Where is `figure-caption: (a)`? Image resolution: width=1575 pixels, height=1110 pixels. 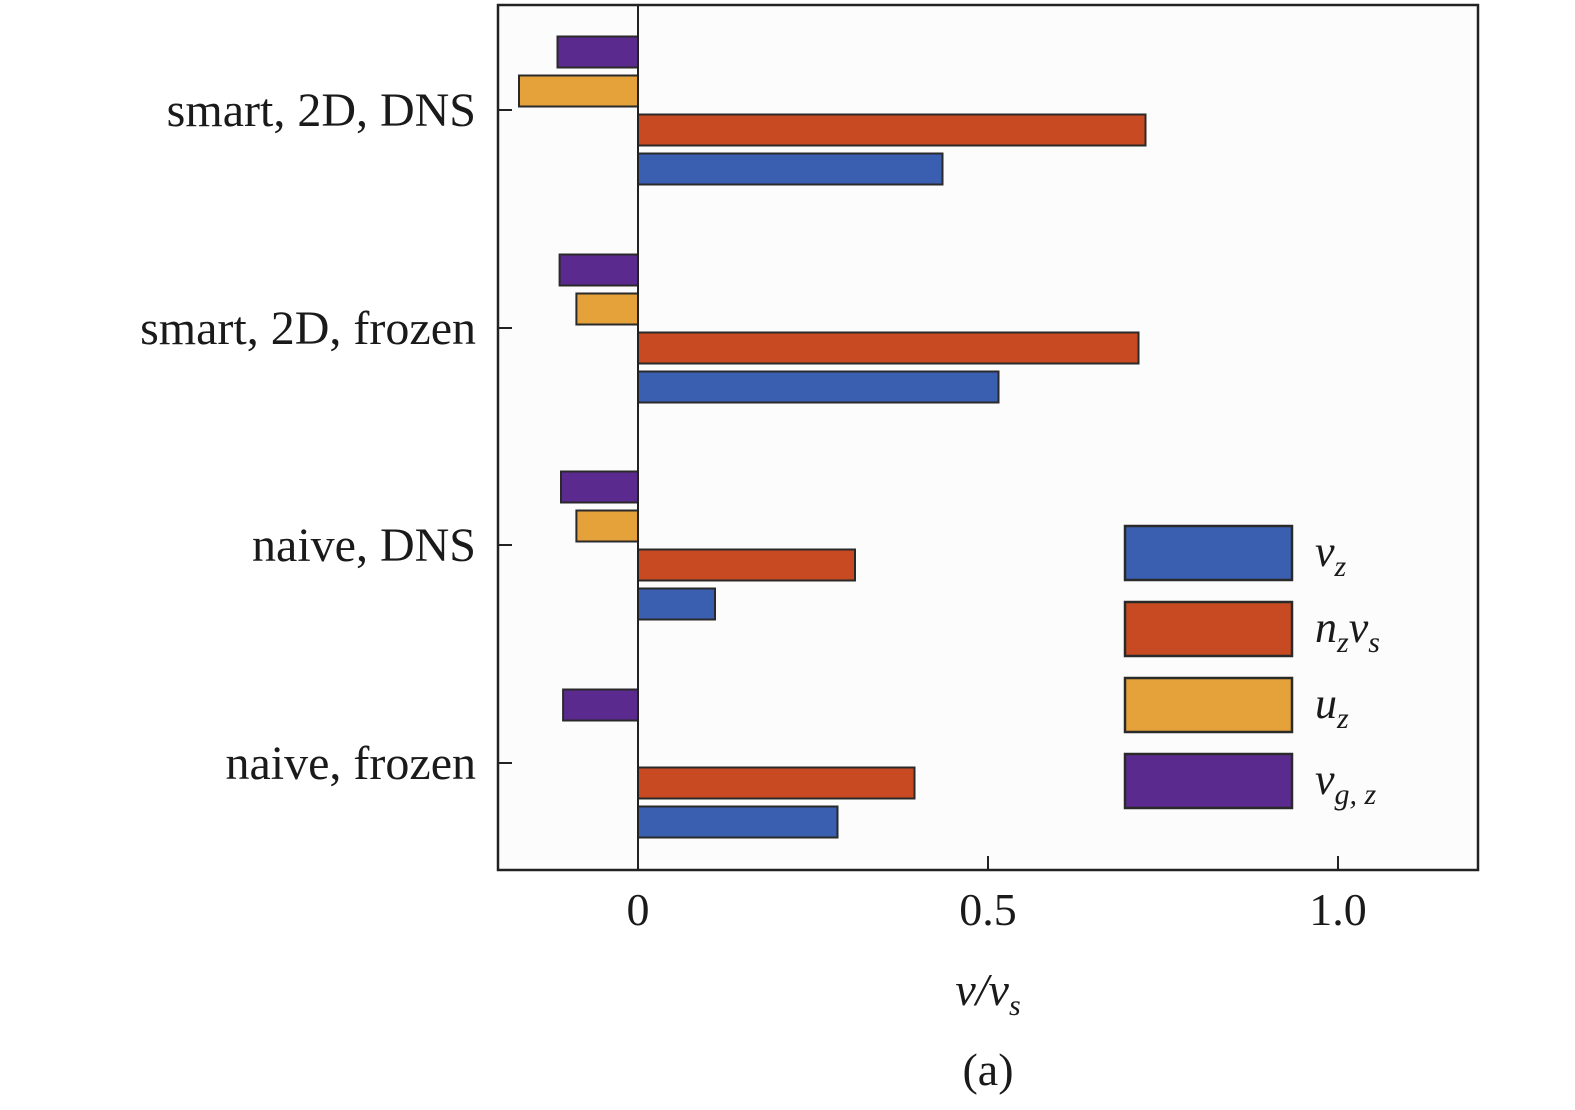
figure-caption: (a) is located at coordinates (987, 1069).